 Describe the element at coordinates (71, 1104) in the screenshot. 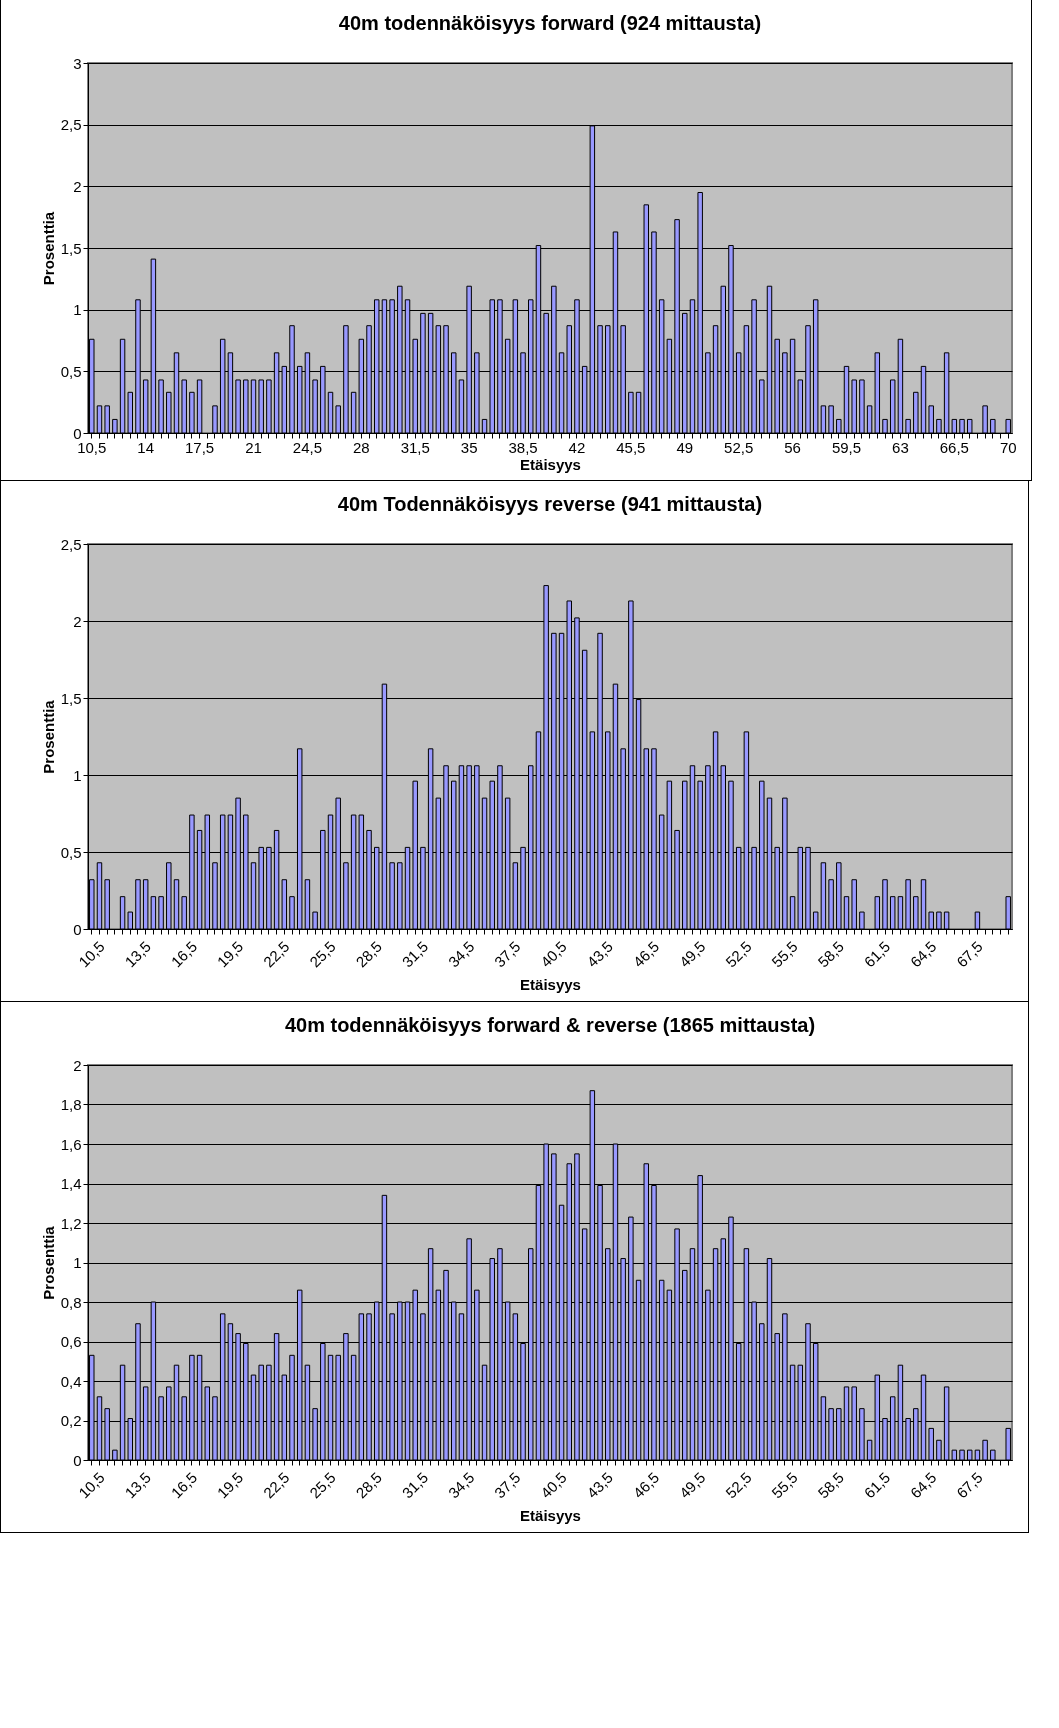

I see `y-tick-label: 1,8` at that location.